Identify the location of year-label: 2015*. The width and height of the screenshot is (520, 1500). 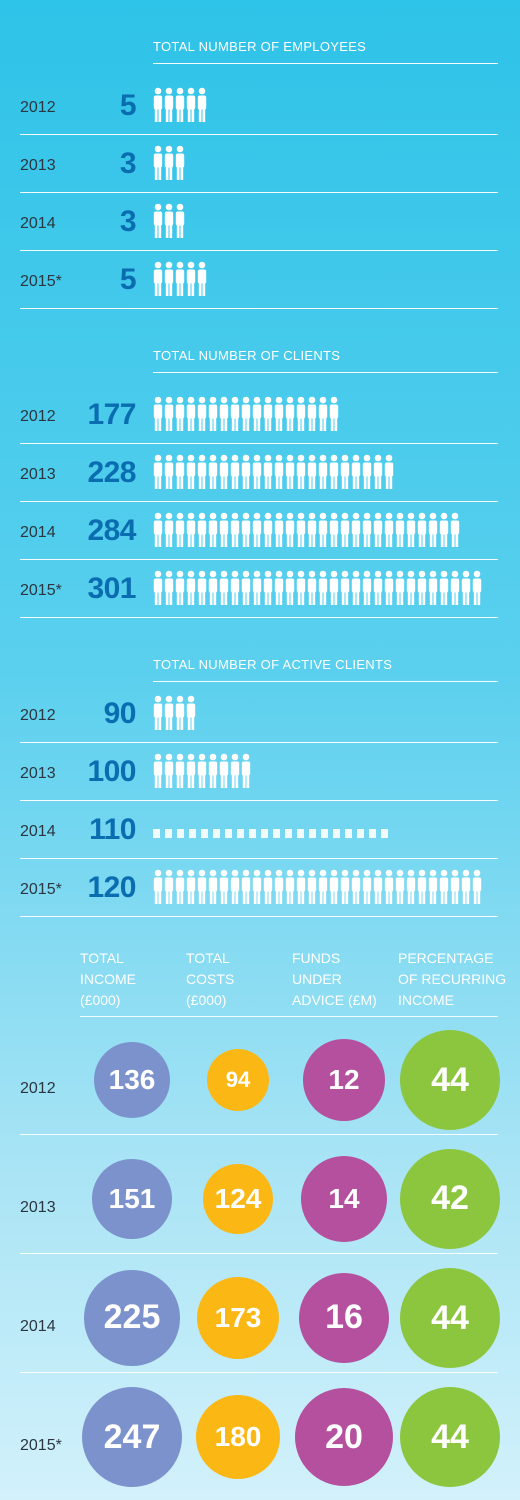
(41, 281).